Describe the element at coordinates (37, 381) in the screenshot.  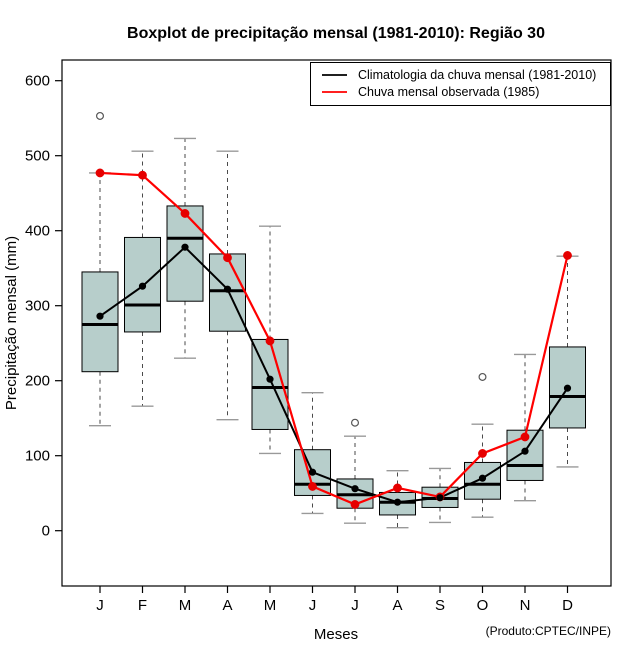
I see `y-tick-label: 200` at that location.